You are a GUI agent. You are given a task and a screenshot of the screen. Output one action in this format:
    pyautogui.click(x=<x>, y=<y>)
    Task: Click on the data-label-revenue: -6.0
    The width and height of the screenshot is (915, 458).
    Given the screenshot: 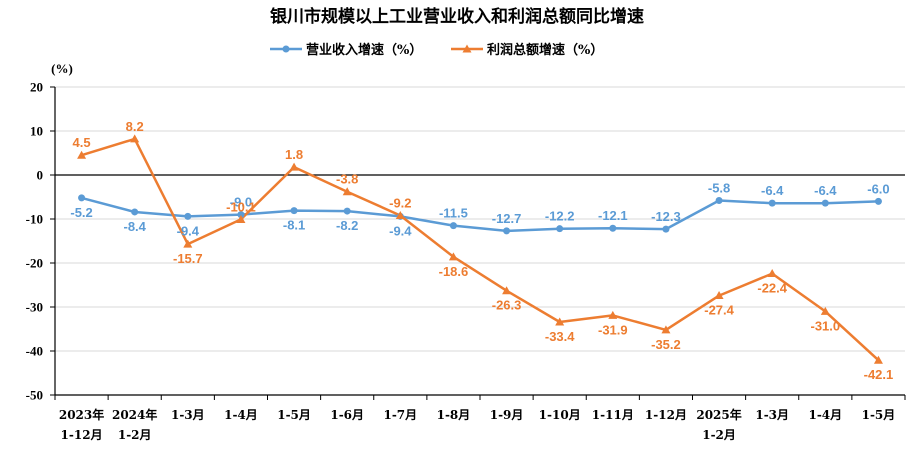 What is the action you would take?
    pyautogui.click(x=878, y=188)
    